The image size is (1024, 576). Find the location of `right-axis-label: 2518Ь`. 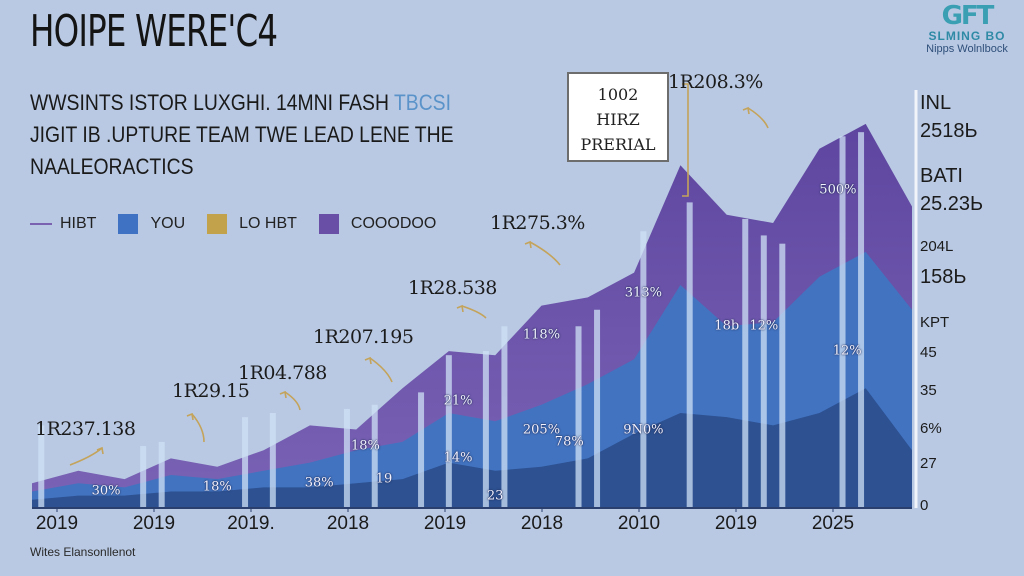

right-axis-label: 2518Ь is located at coordinates (949, 131).